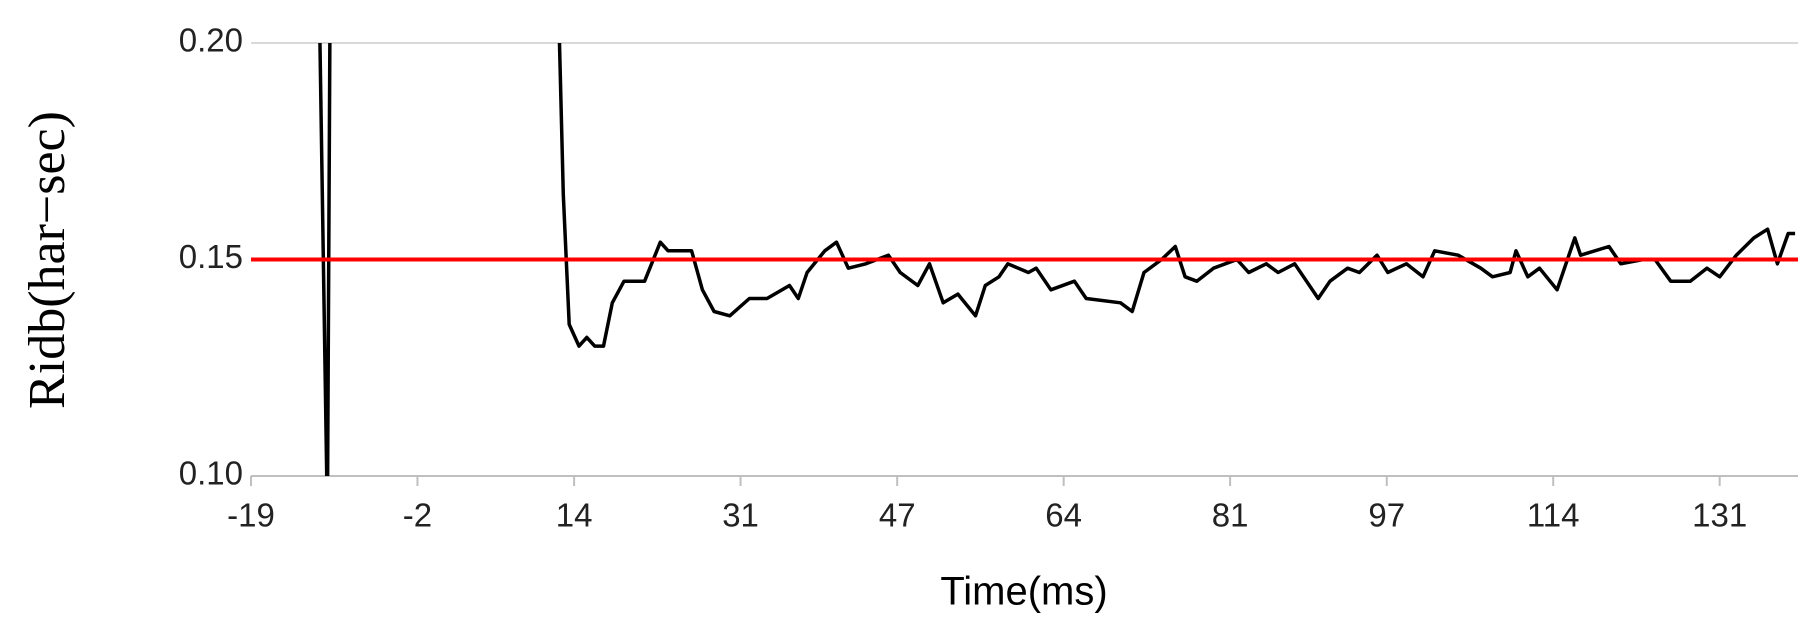 The image size is (1819, 639). Describe the element at coordinates (211, 256) in the screenshot. I see `y-tick-label: 0.15` at that location.